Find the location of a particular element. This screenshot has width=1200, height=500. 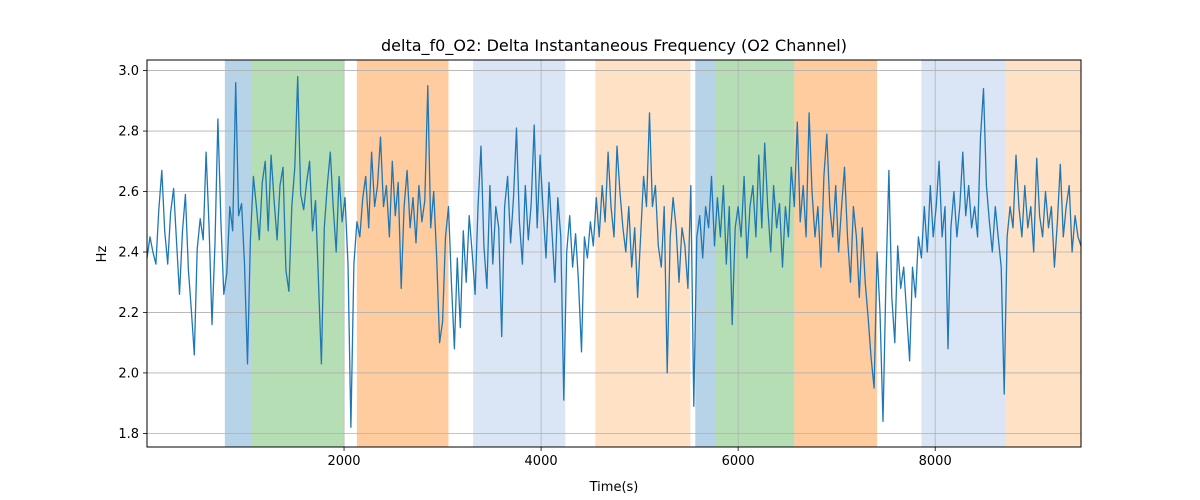

x-tick-label: 6000 is located at coordinates (738, 461).